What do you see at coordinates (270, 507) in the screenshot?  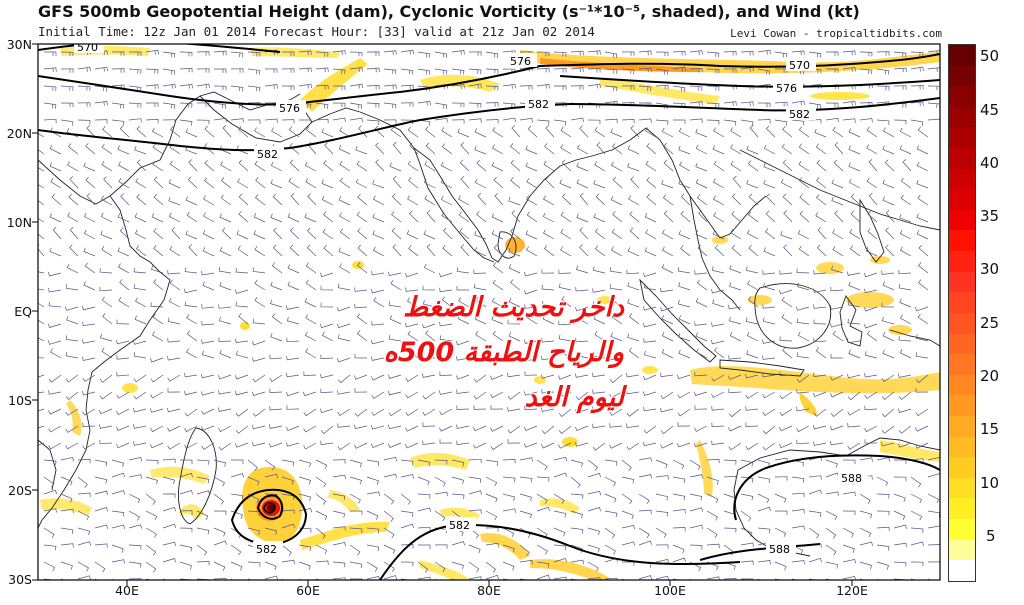 I see `contour-576-low` at bounding box center [270, 507].